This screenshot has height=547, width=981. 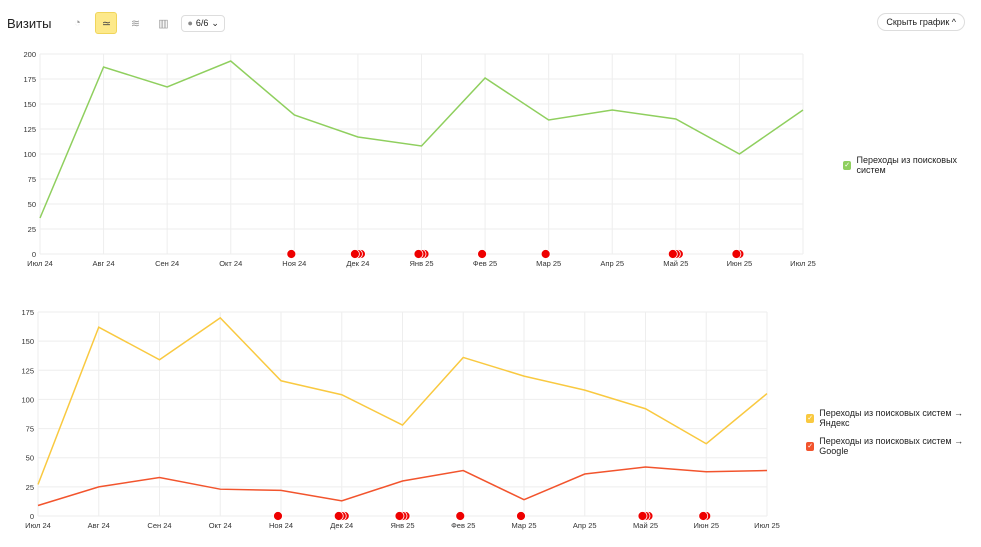 I want to click on legend-label: Переходы из поисковых систем → Google, so click(x=891, y=446).